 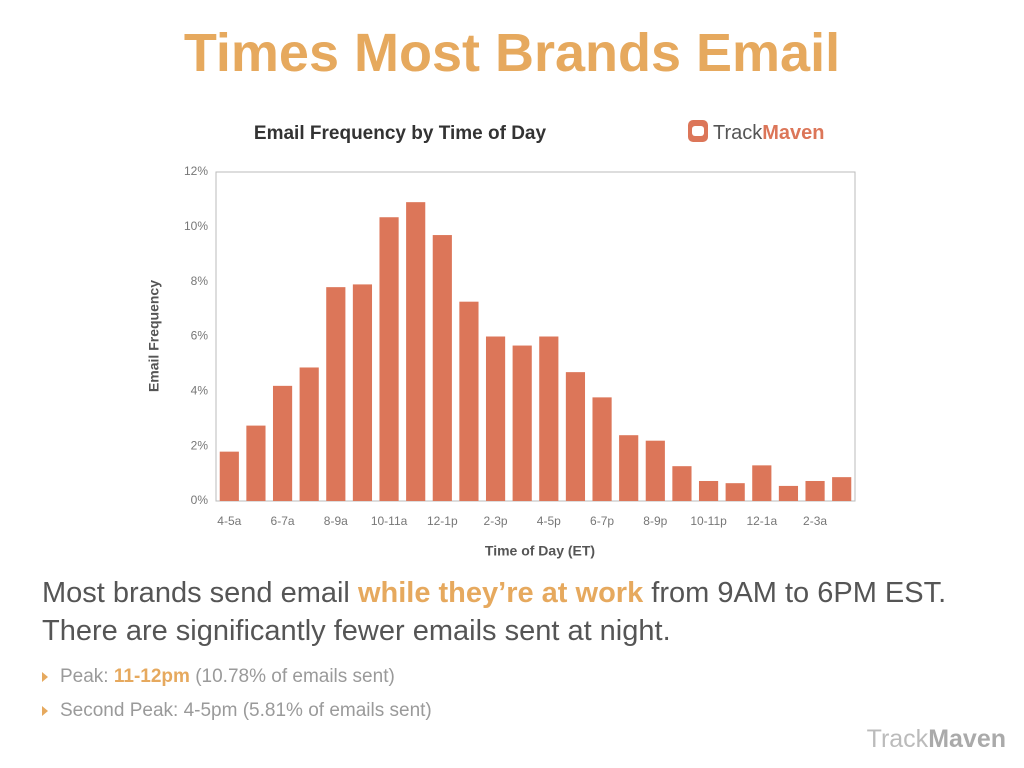 What do you see at coordinates (496, 521) in the screenshot?
I see `x-tick-label: 2-3p` at bounding box center [496, 521].